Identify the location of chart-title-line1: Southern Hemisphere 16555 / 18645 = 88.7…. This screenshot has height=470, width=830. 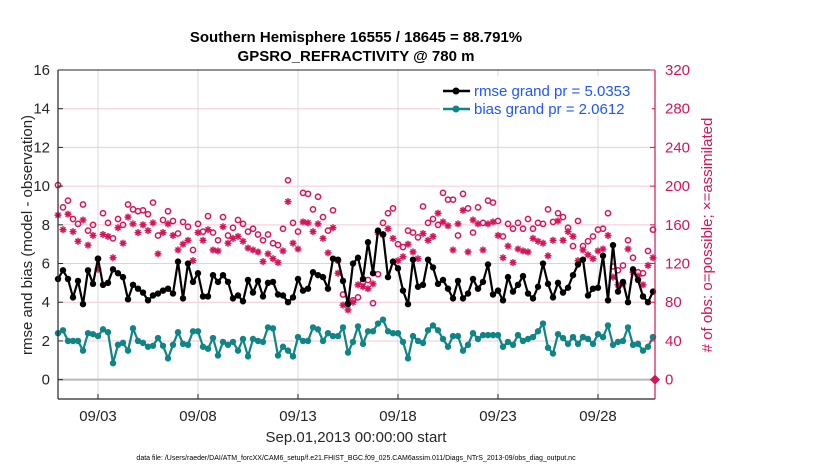
(356, 37).